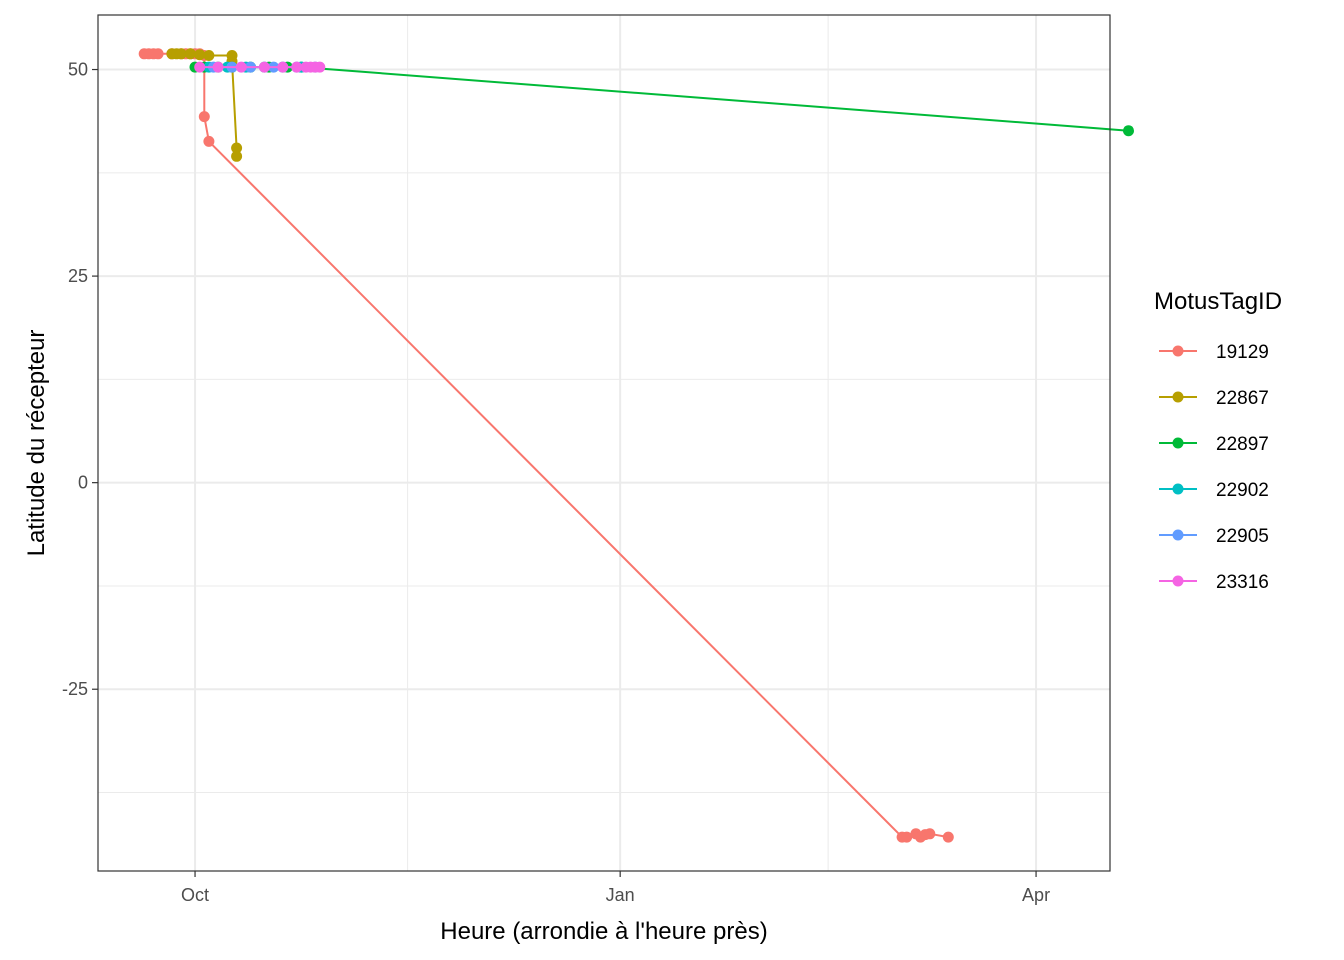 This screenshot has width=1344, height=960. What do you see at coordinates (80, 379) in the screenshot?
I see `y-axis: 50 25 0 -25` at bounding box center [80, 379].